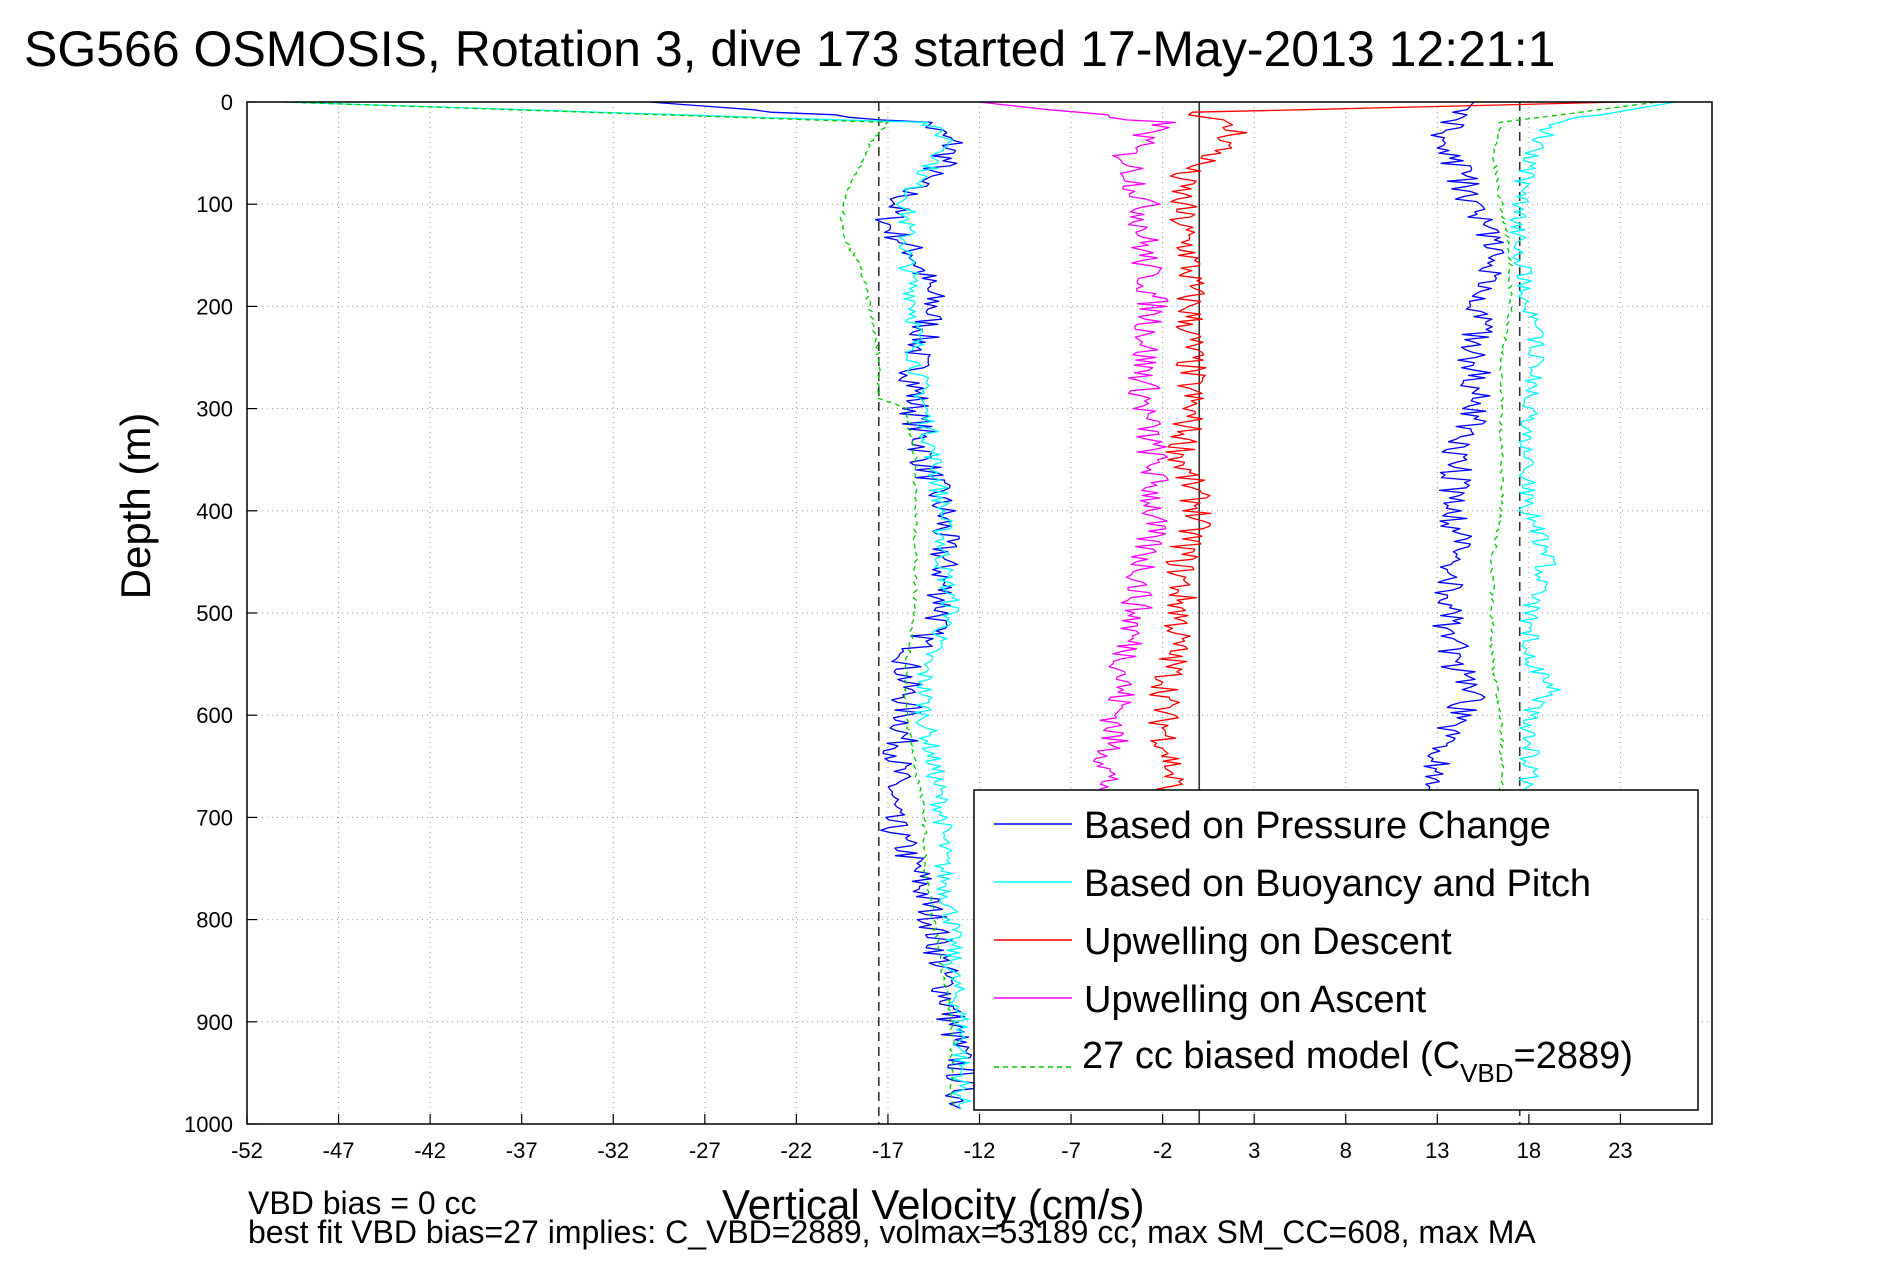 The height and width of the screenshot is (1262, 1891). Describe the element at coordinates (1486, 1073) in the screenshot. I see `legend-model-subscript: VBD` at that location.